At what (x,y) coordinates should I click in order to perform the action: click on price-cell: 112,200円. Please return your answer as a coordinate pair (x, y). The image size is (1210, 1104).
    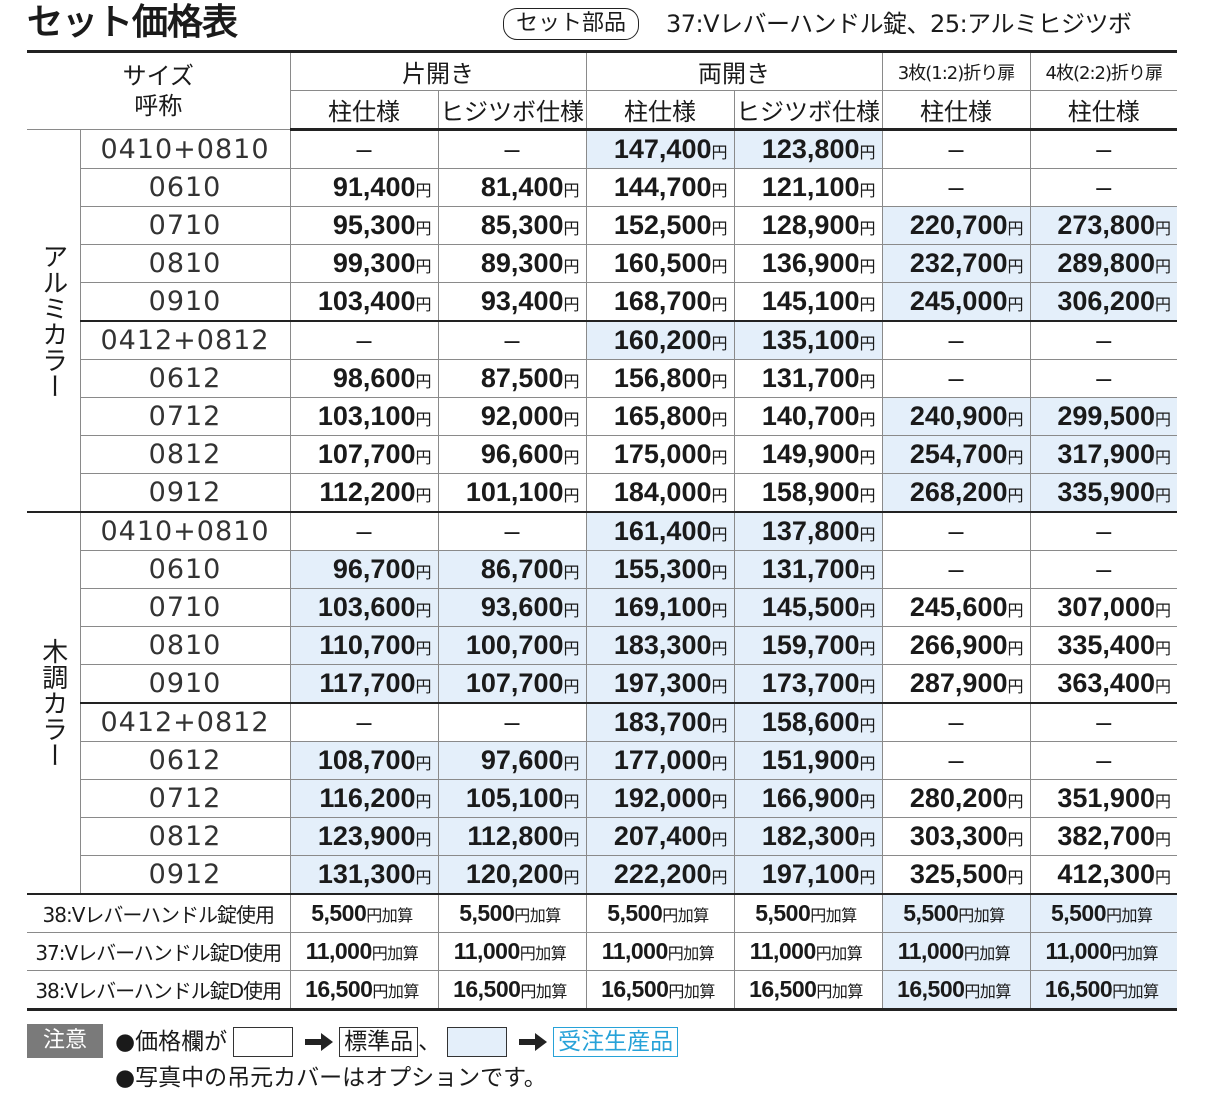
    Looking at the image, I should click on (364, 493).